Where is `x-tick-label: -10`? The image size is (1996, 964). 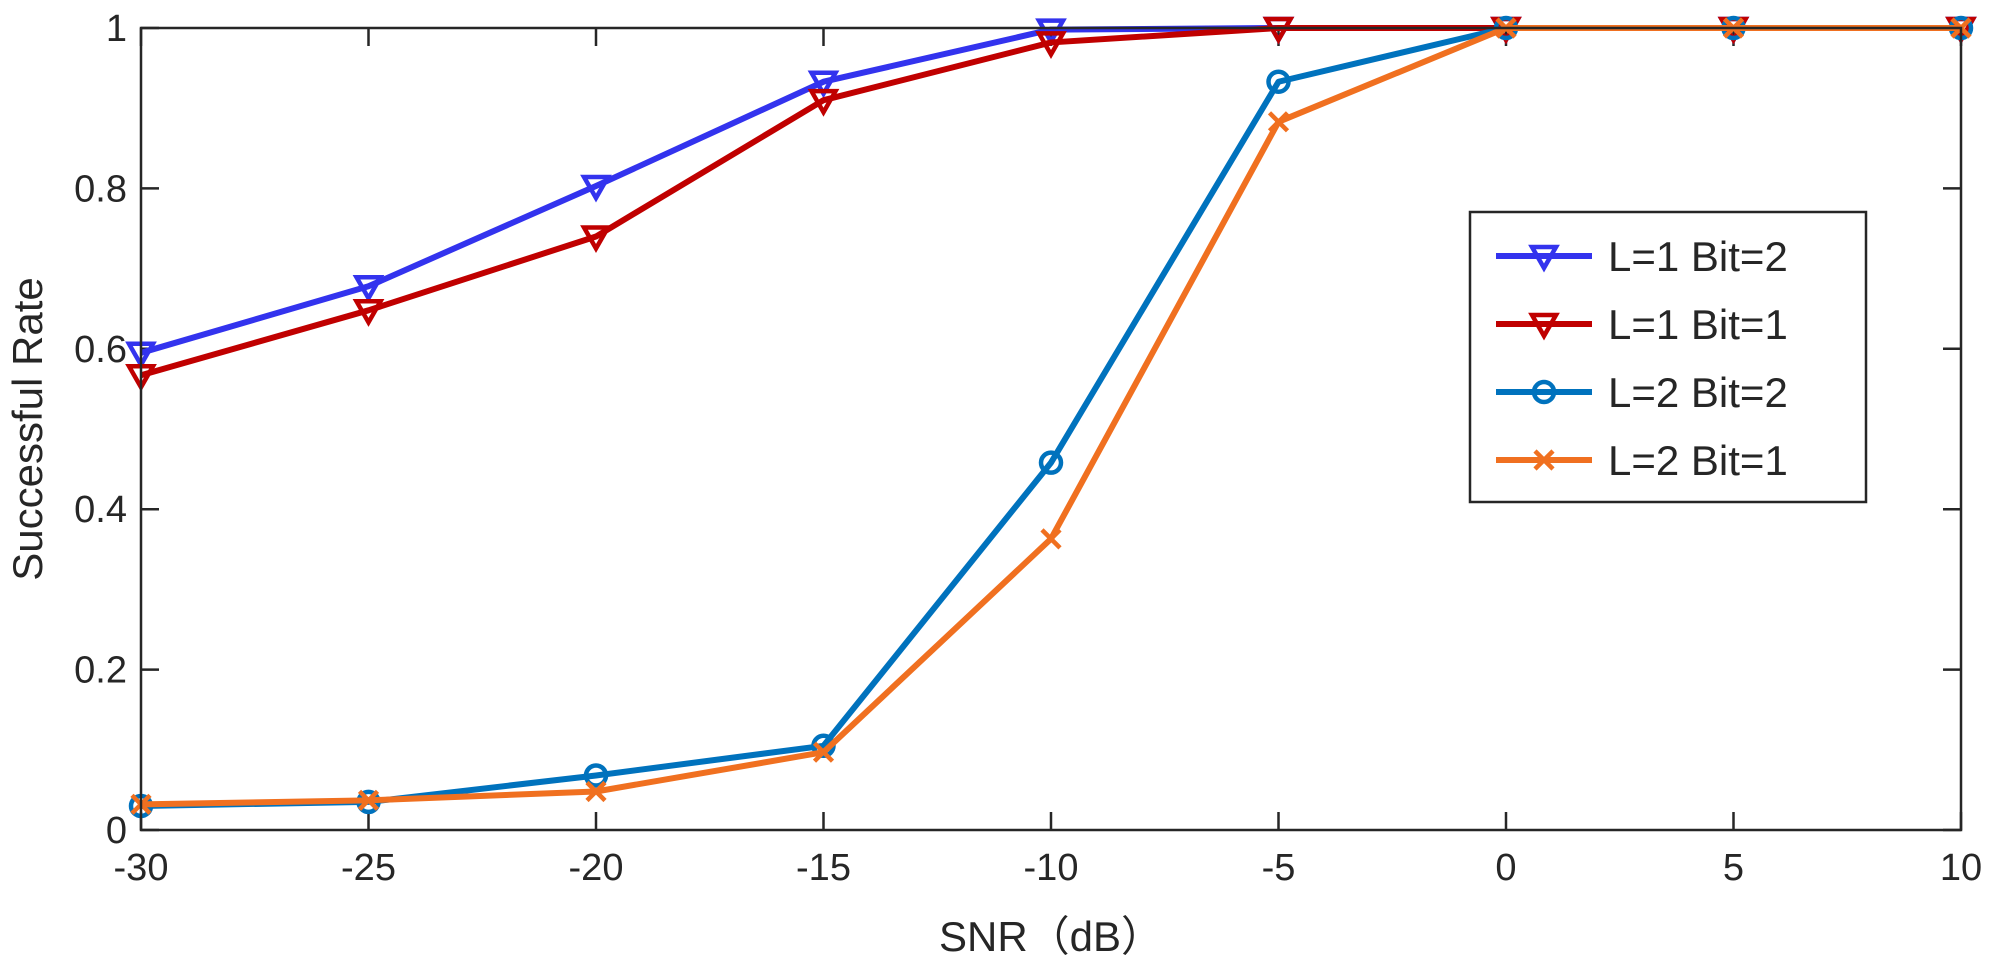 x-tick-label: -10 is located at coordinates (1051, 868).